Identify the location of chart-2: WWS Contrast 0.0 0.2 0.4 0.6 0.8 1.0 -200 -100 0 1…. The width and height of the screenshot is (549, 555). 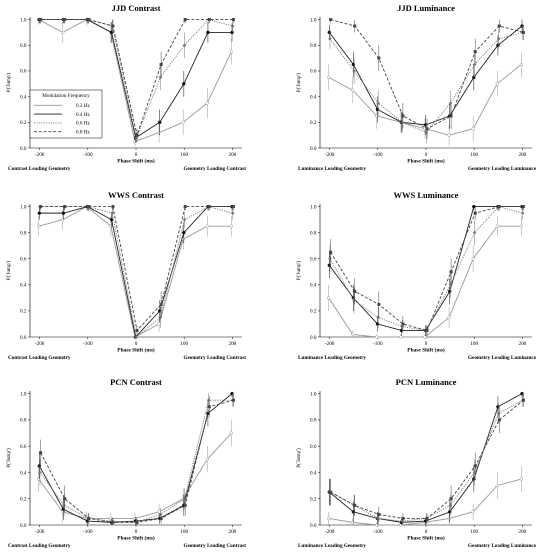
(125, 275).